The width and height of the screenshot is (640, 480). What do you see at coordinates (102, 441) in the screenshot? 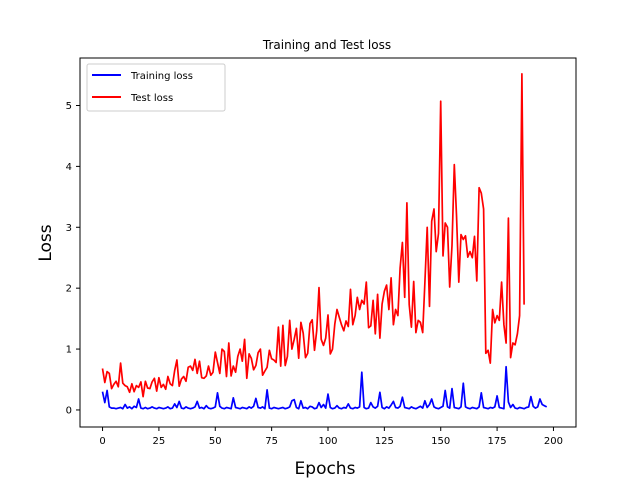
I see `x-tick-label: 0` at bounding box center [102, 441].